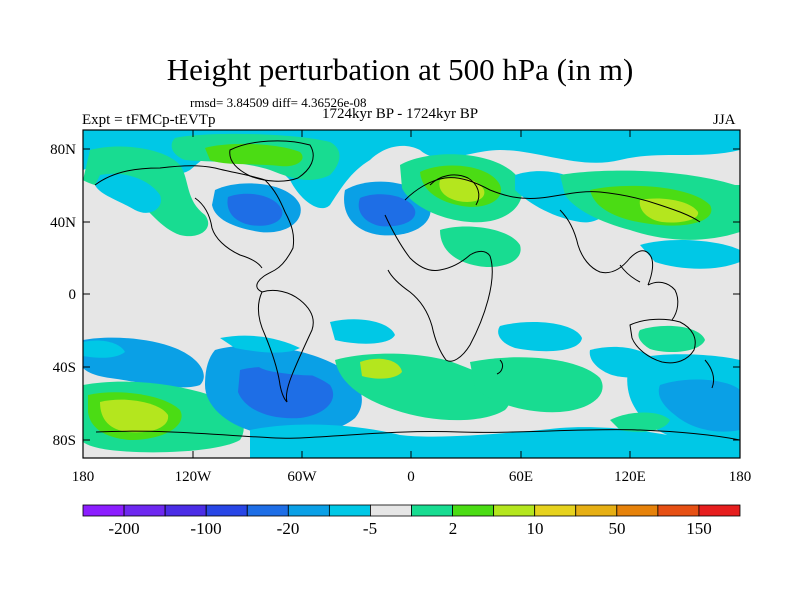  Describe the element at coordinates (438, 288) in the screenshot. I see `africa-coast` at that location.